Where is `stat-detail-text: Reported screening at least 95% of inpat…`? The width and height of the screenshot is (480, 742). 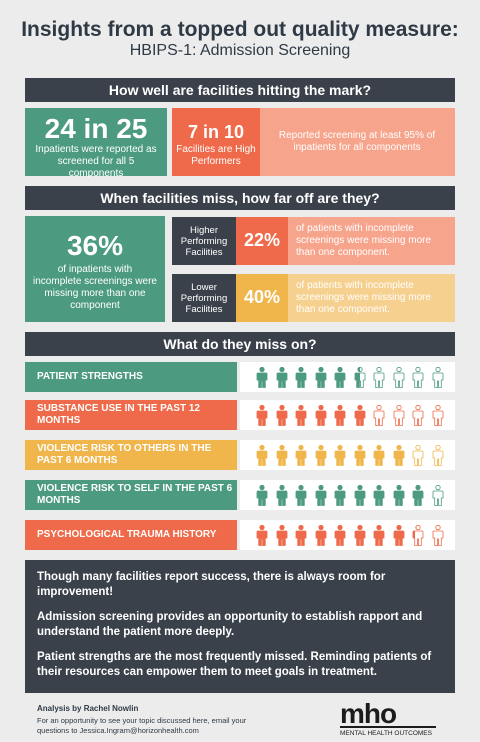
stat-detail-text: Reported screening at least 95% of inpat… is located at coordinates (357, 141).